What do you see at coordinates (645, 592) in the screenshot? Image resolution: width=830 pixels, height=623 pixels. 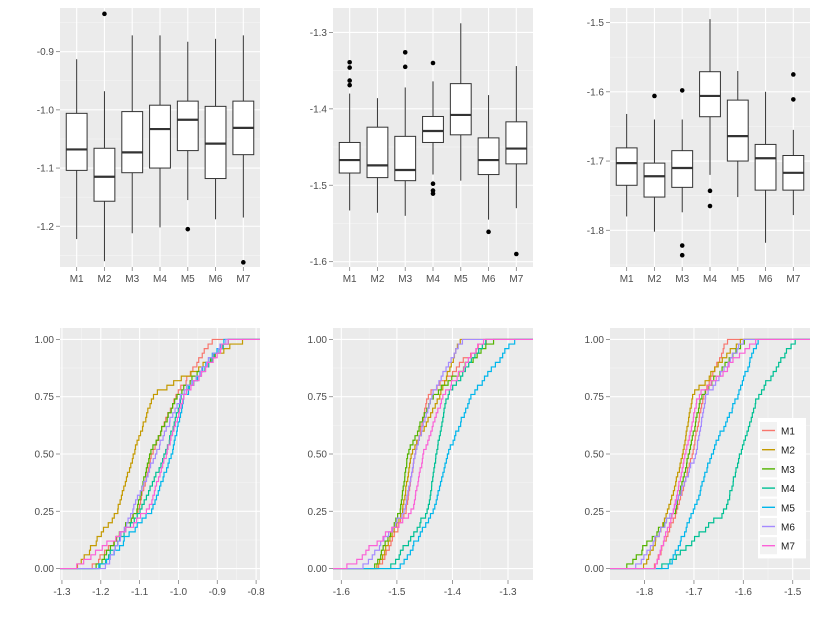 I see `x-tick-label: -1.8` at bounding box center [645, 592].